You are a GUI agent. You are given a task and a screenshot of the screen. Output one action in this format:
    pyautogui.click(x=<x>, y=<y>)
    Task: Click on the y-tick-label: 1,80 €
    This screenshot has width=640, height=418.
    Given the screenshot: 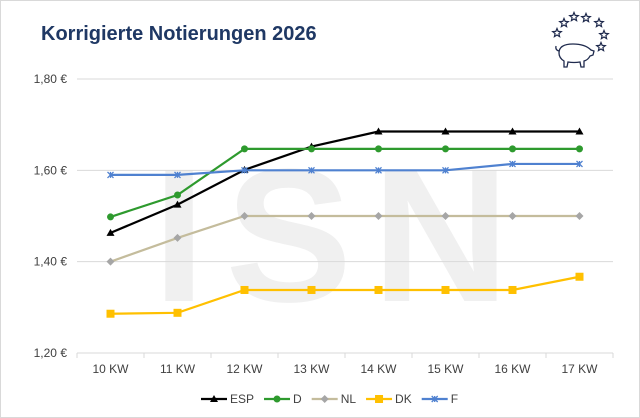 What is the action you would take?
    pyautogui.click(x=51, y=79)
    